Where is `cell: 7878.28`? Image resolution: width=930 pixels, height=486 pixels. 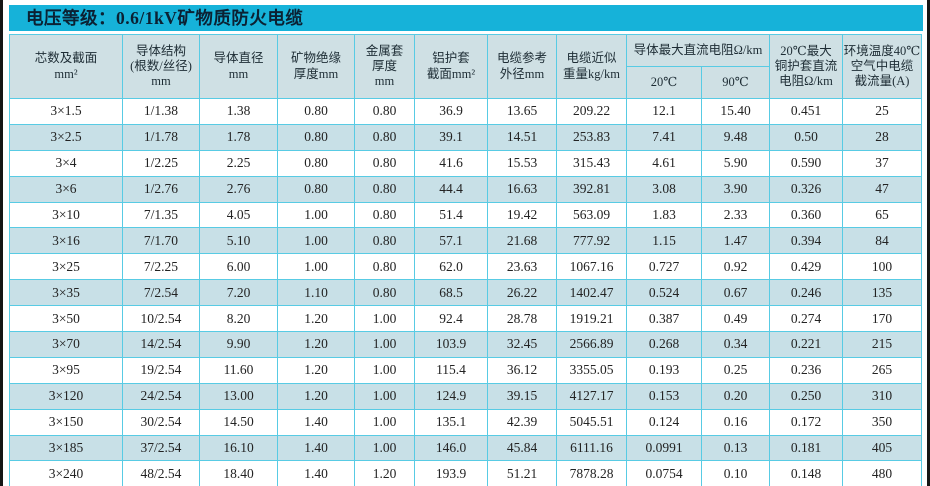 cell: 7878.28 is located at coordinates (591, 473).